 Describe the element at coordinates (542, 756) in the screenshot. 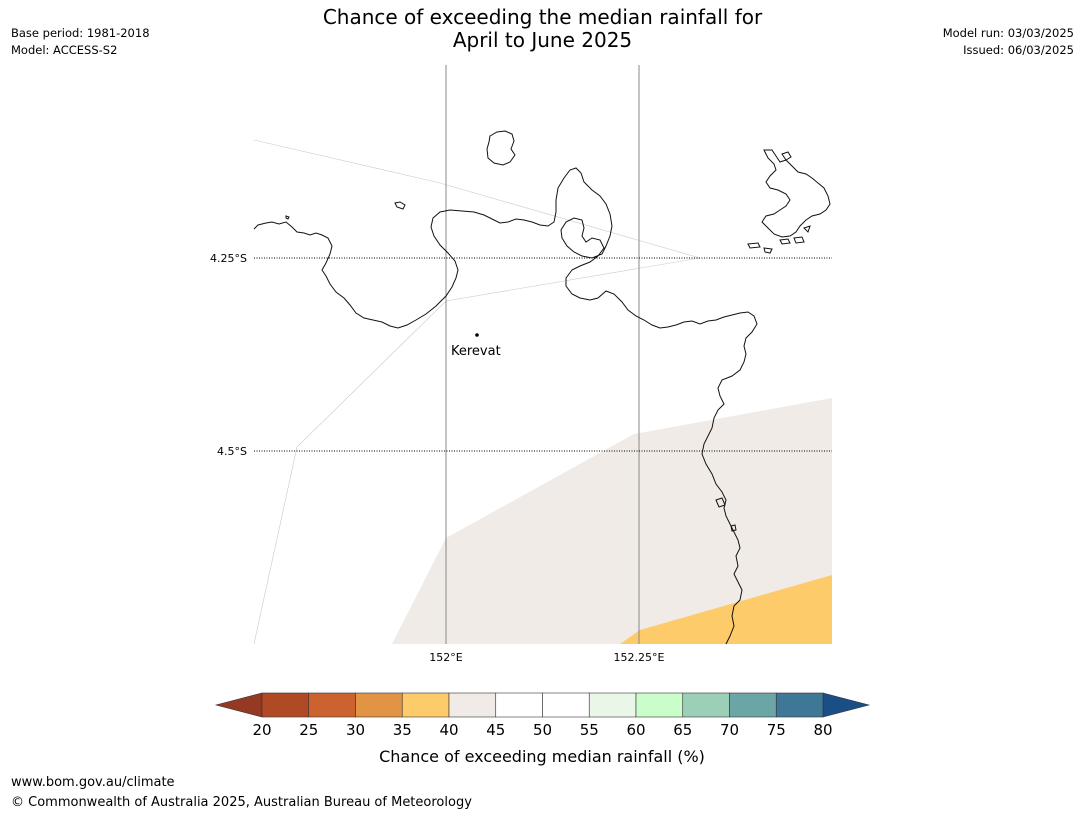

I see `colorbar-label: Chance of exceeding median rainfall (%)` at that location.